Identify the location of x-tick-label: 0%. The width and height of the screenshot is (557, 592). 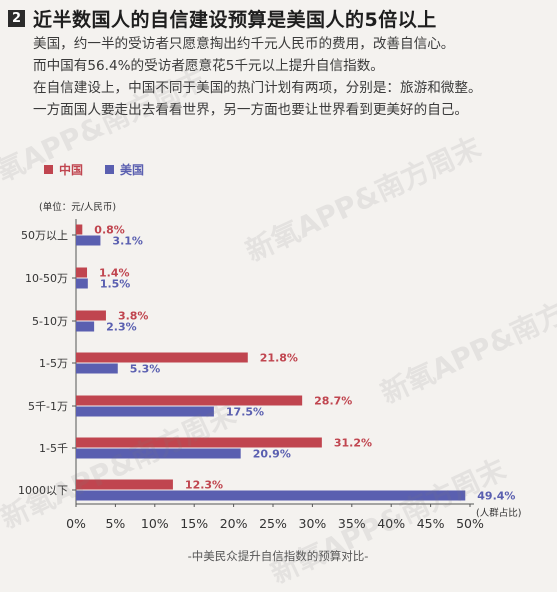
(76, 523).